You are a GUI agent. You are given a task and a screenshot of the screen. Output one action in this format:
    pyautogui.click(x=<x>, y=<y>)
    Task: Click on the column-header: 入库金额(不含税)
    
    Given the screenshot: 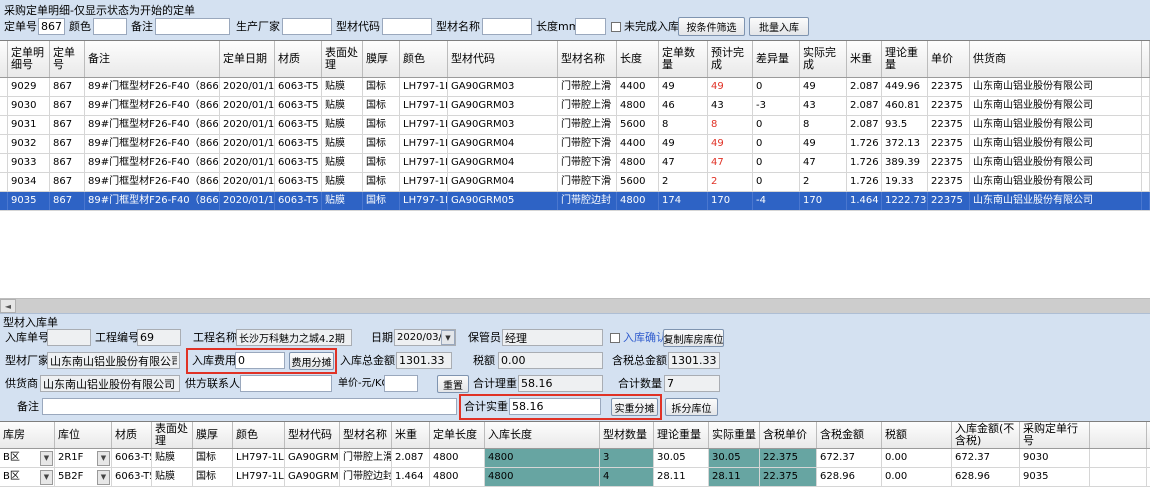 What is the action you would take?
    pyautogui.click(x=986, y=435)
    